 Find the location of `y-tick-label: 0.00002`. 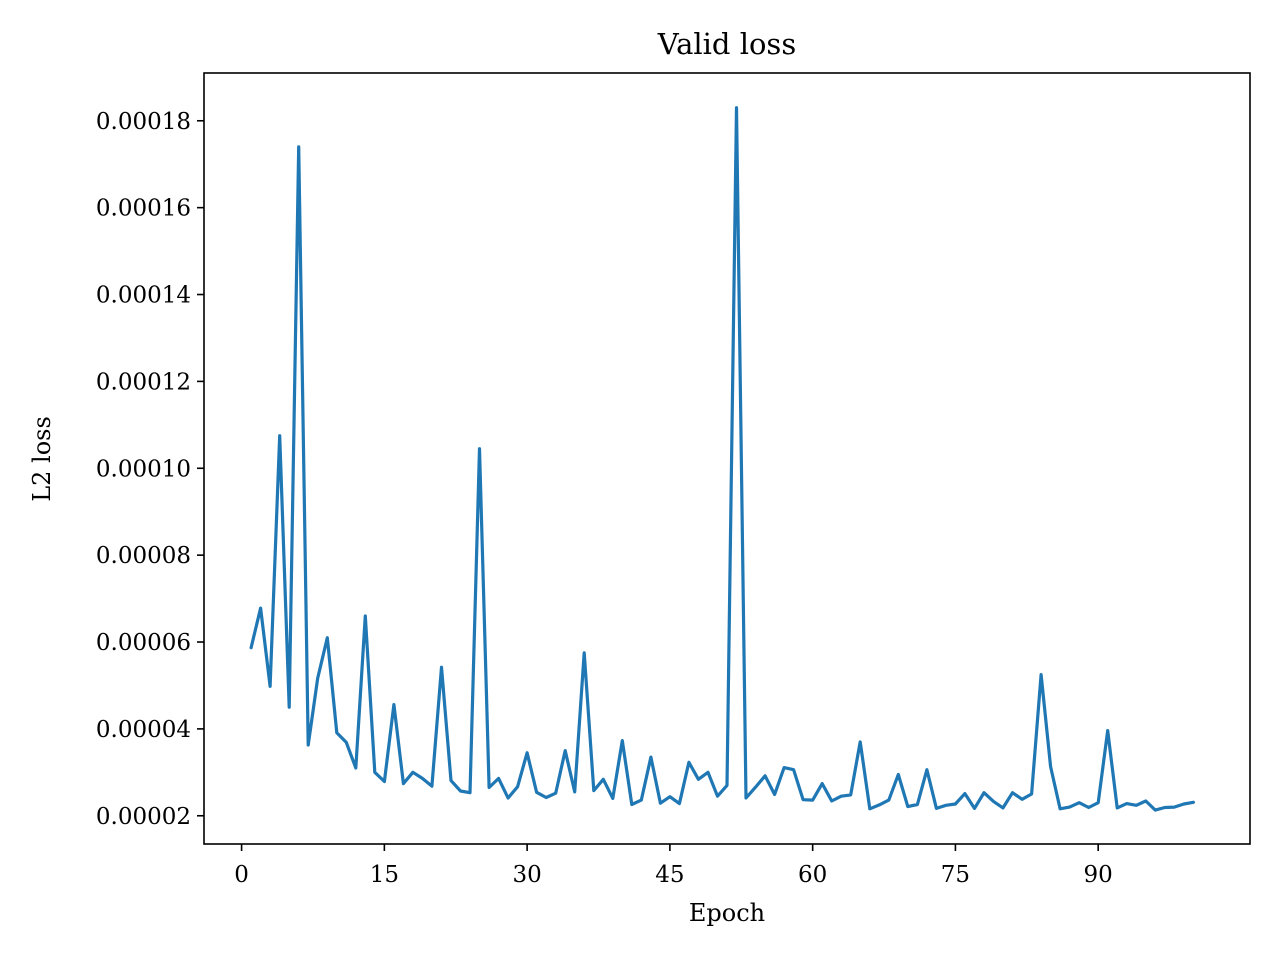

y-tick-label: 0.00002 is located at coordinates (143, 817).